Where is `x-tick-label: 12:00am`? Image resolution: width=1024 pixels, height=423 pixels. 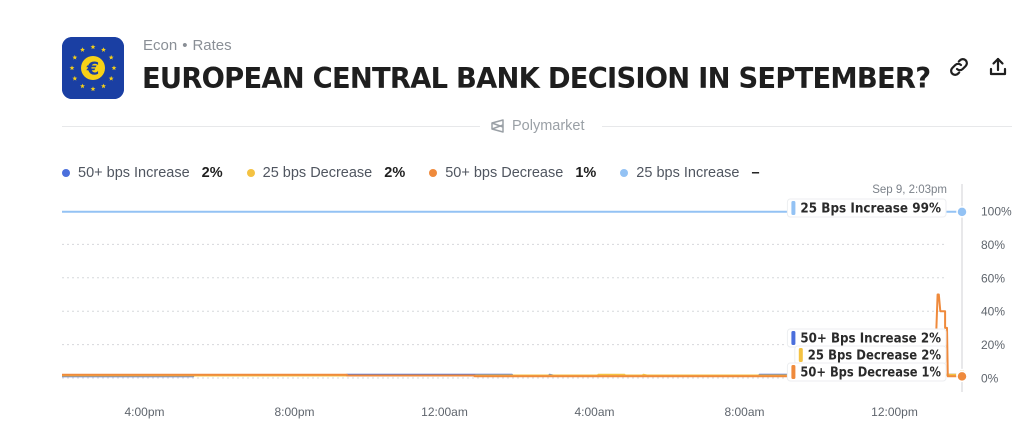 x-tick-label: 12:00am is located at coordinates (444, 412).